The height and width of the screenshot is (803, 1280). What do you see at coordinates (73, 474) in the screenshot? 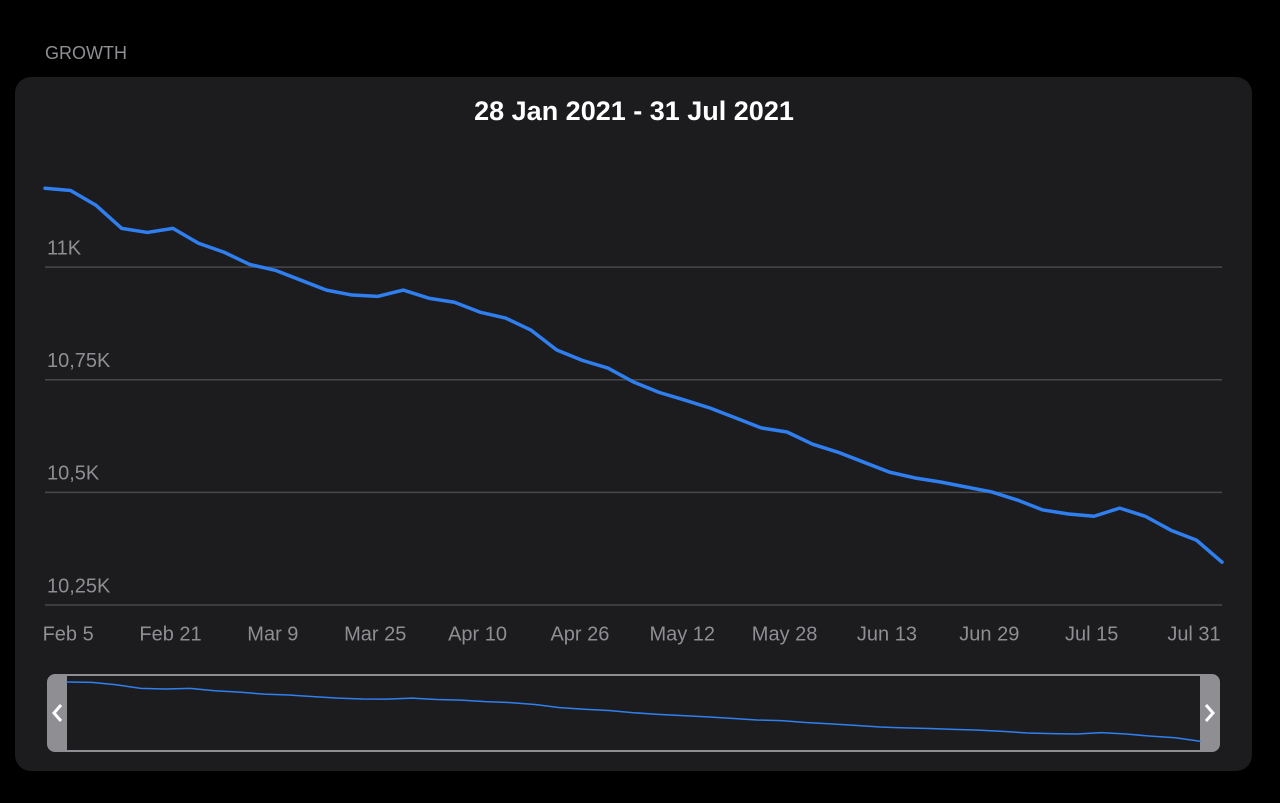
I see `y-tick-label: 10,5K` at bounding box center [73, 474].